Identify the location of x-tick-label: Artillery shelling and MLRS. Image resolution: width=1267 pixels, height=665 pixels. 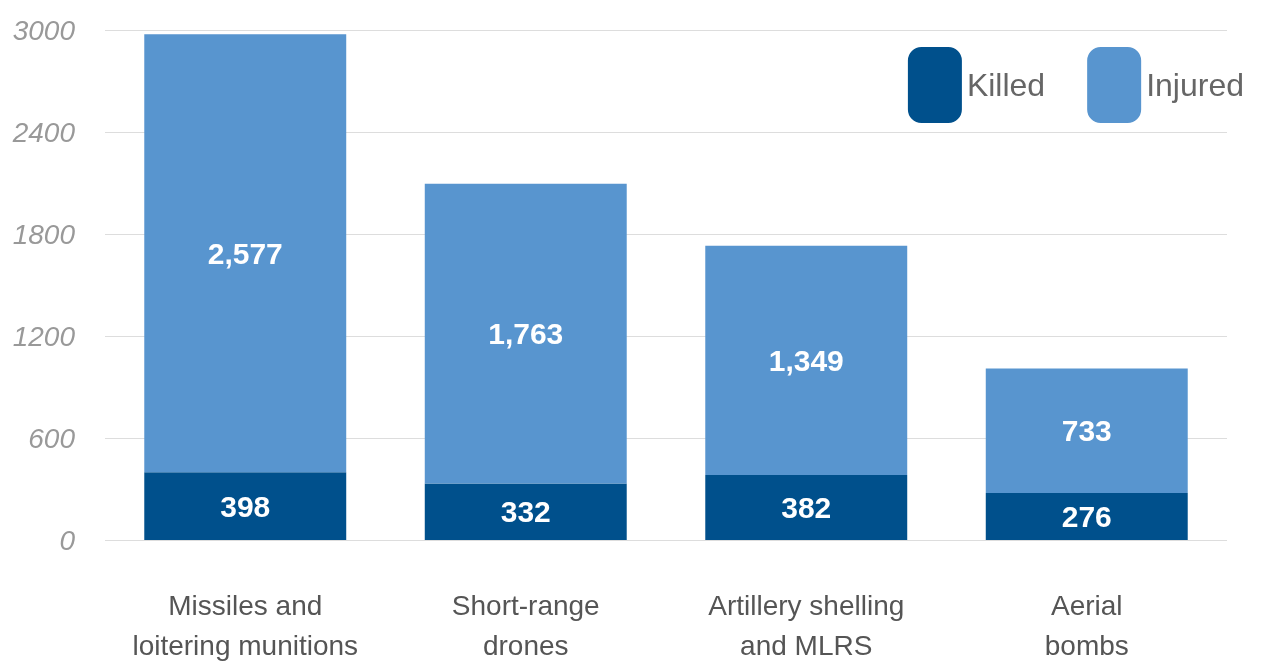
(806, 625).